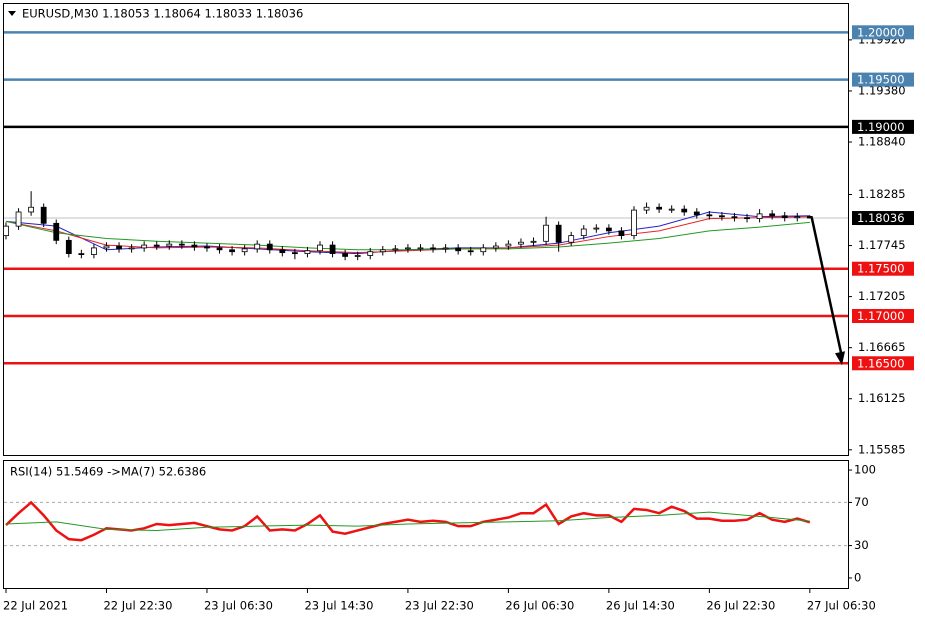 Image resolution: width=925 pixels, height=624 pixels. What do you see at coordinates (882, 398) in the screenshot?
I see `y-tick-label: 1.16125` at bounding box center [882, 398].